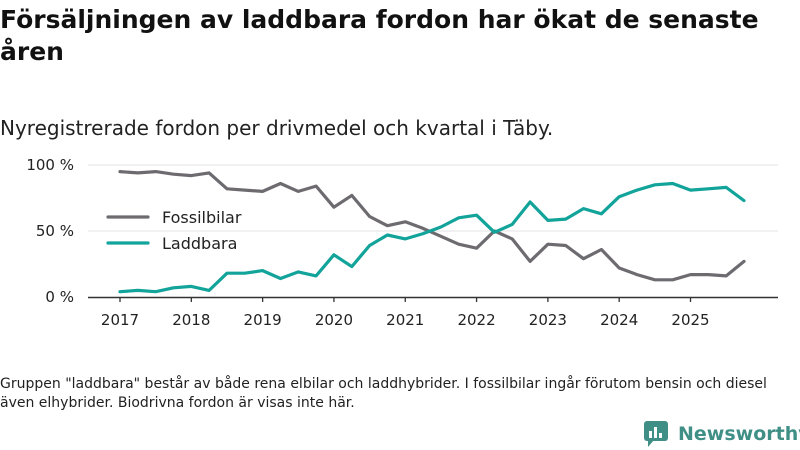  What do you see at coordinates (191, 320) in the screenshot?
I see `x-tick-label: 2018` at bounding box center [191, 320].